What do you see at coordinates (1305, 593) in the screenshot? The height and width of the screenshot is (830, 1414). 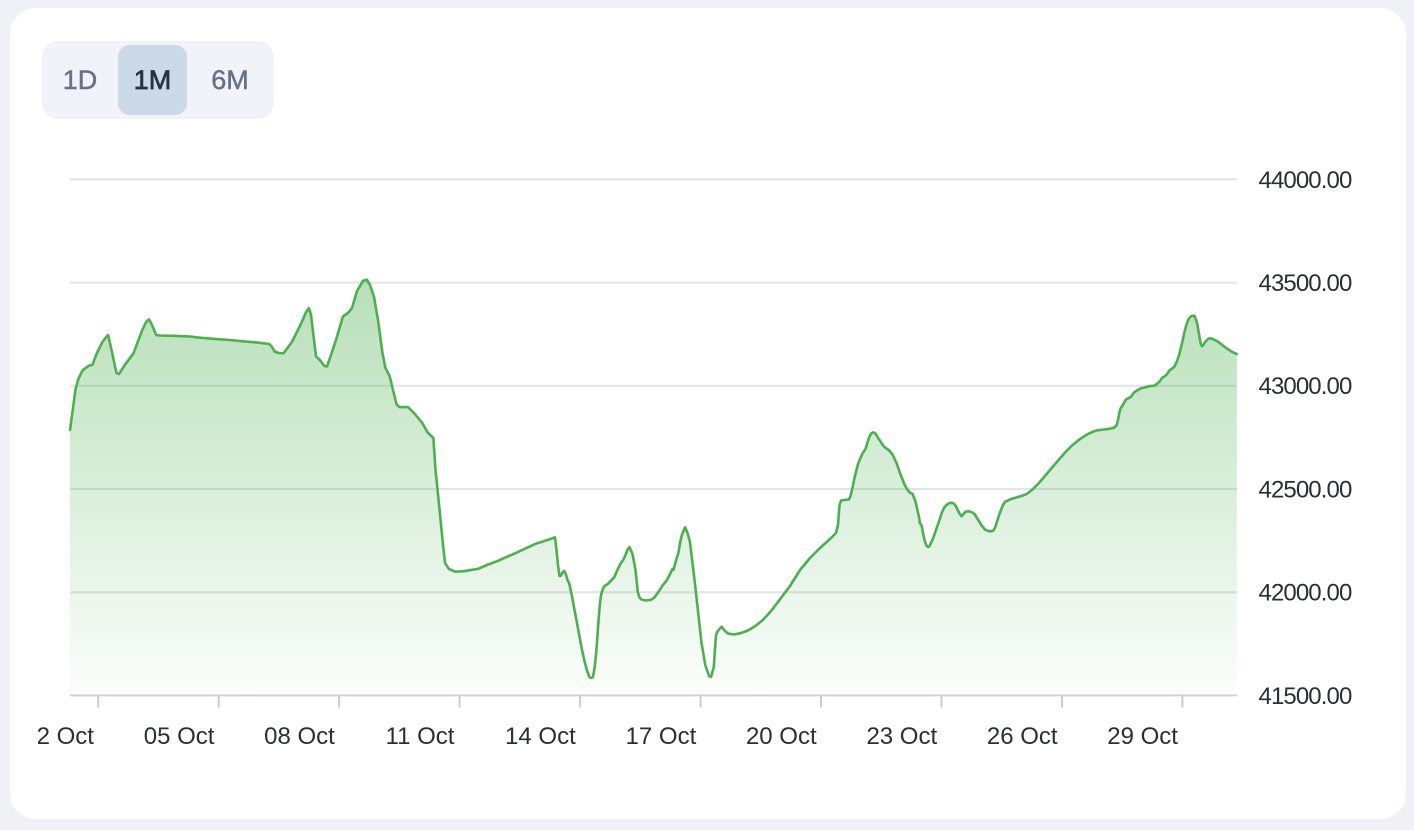 I see `svg-text: 42000.00` at bounding box center [1305, 593].